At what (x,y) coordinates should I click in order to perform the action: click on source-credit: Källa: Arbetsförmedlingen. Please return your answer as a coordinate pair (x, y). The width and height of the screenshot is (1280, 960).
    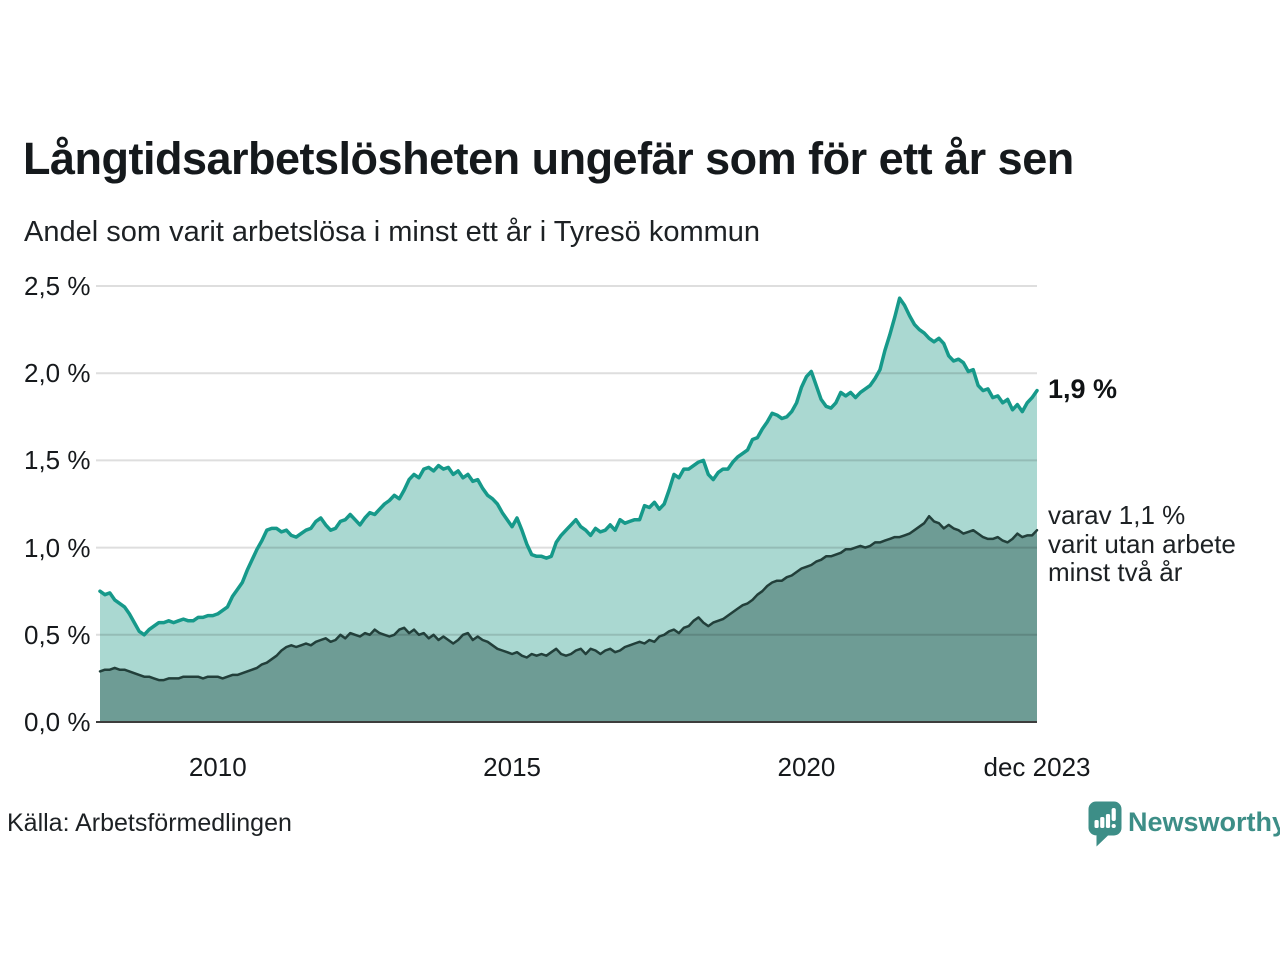
    Looking at the image, I should click on (149, 823).